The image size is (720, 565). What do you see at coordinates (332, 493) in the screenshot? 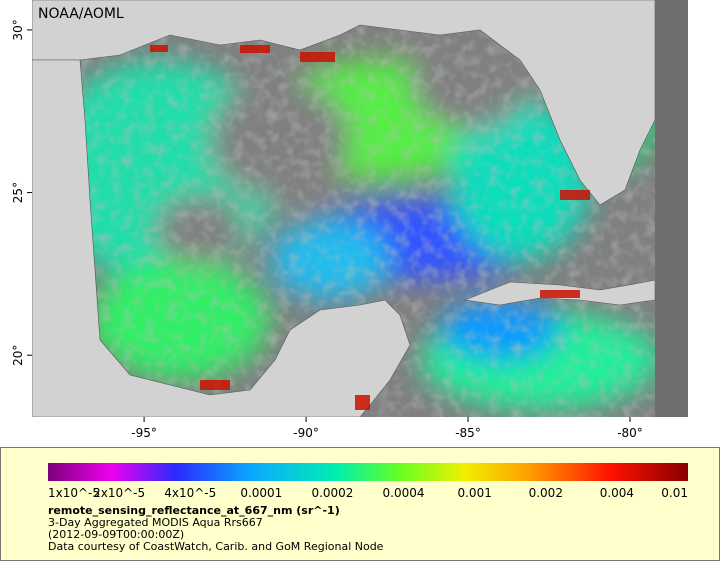
I see `colorbar-label: 0.0002` at bounding box center [332, 493].